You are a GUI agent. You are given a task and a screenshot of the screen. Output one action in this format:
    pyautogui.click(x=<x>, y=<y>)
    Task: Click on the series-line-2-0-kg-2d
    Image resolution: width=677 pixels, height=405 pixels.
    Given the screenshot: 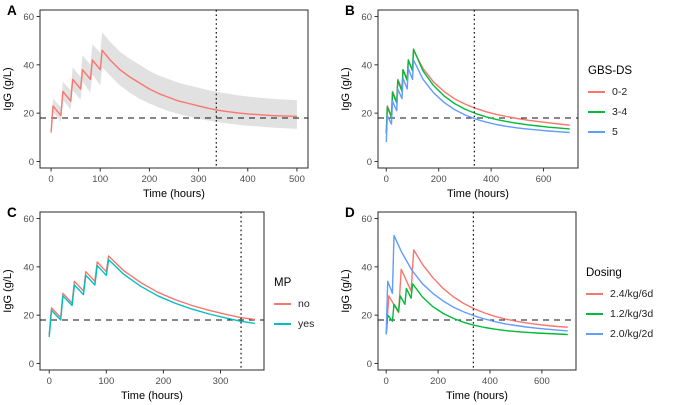 What is the action you would take?
    pyautogui.click(x=476, y=284)
    